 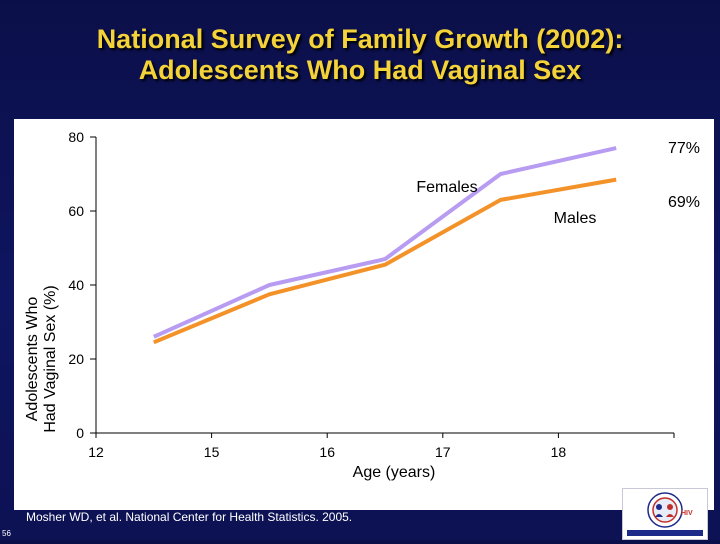 What do you see at coordinates (684, 202) in the screenshot?
I see `males-end-annotation: 69%` at bounding box center [684, 202].